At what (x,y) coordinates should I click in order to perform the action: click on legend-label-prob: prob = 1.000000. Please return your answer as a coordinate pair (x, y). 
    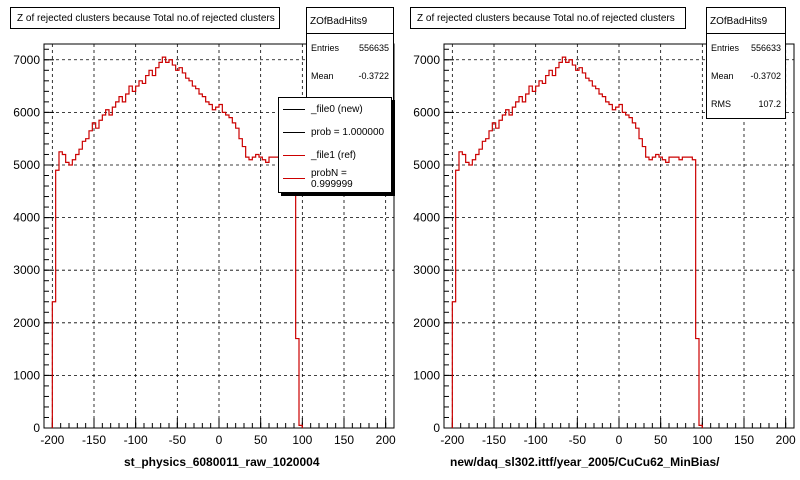
    Looking at the image, I should click on (348, 132).